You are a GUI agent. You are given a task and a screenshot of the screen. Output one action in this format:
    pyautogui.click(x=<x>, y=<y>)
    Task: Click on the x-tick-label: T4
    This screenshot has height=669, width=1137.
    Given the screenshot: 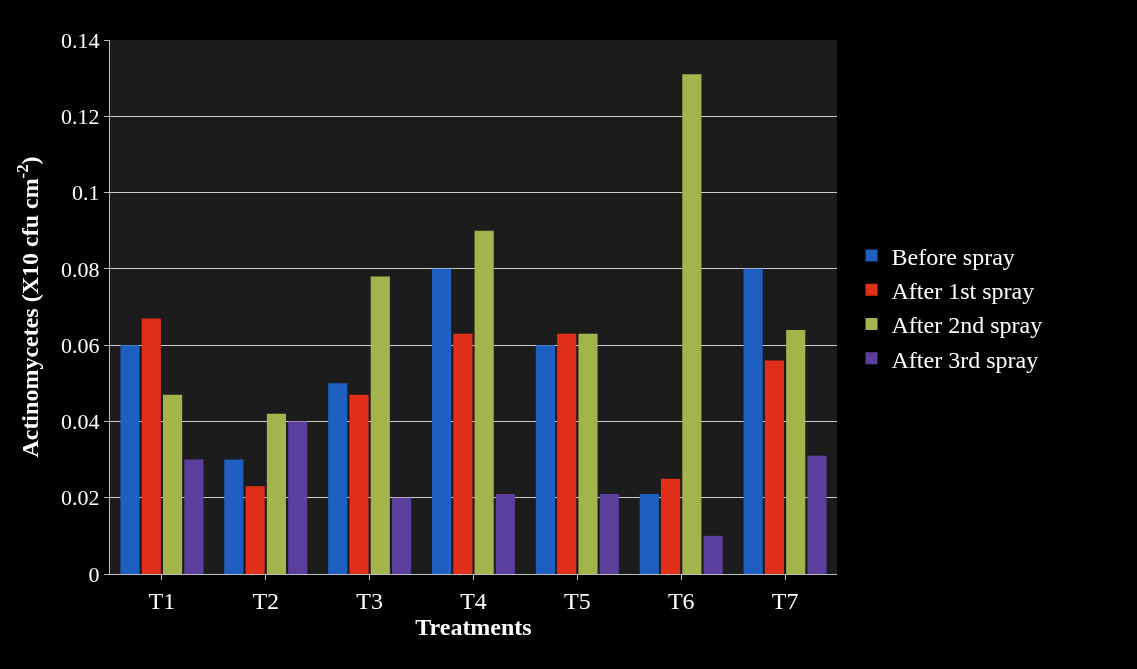 What is the action you would take?
    pyautogui.click(x=473, y=600)
    